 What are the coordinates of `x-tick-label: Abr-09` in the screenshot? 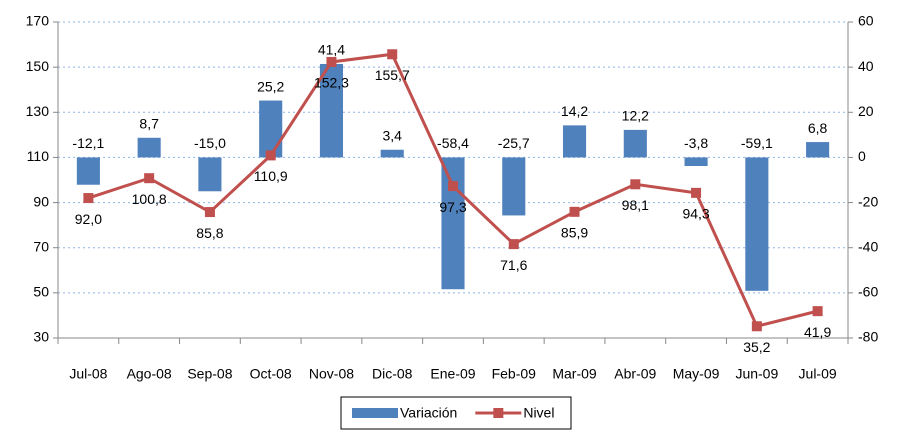 It's located at (635, 374).